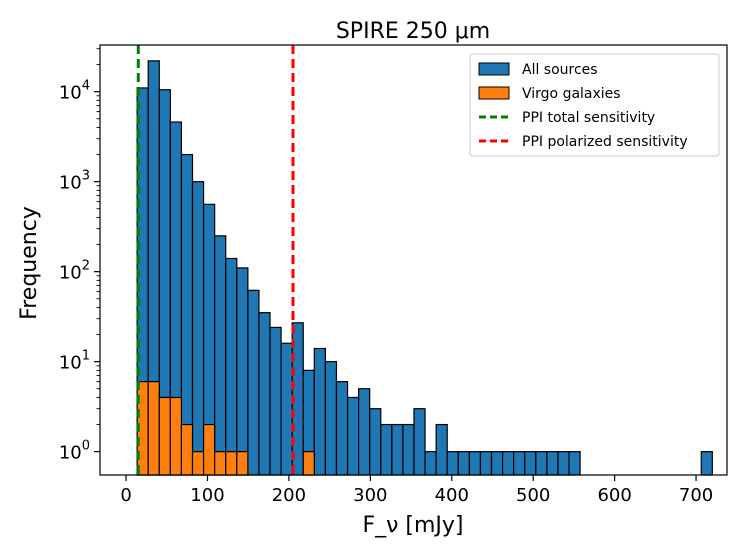 The width and height of the screenshot is (747, 560). What do you see at coordinates (614, 495) in the screenshot?
I see `x-tick-label: 600` at bounding box center [614, 495].